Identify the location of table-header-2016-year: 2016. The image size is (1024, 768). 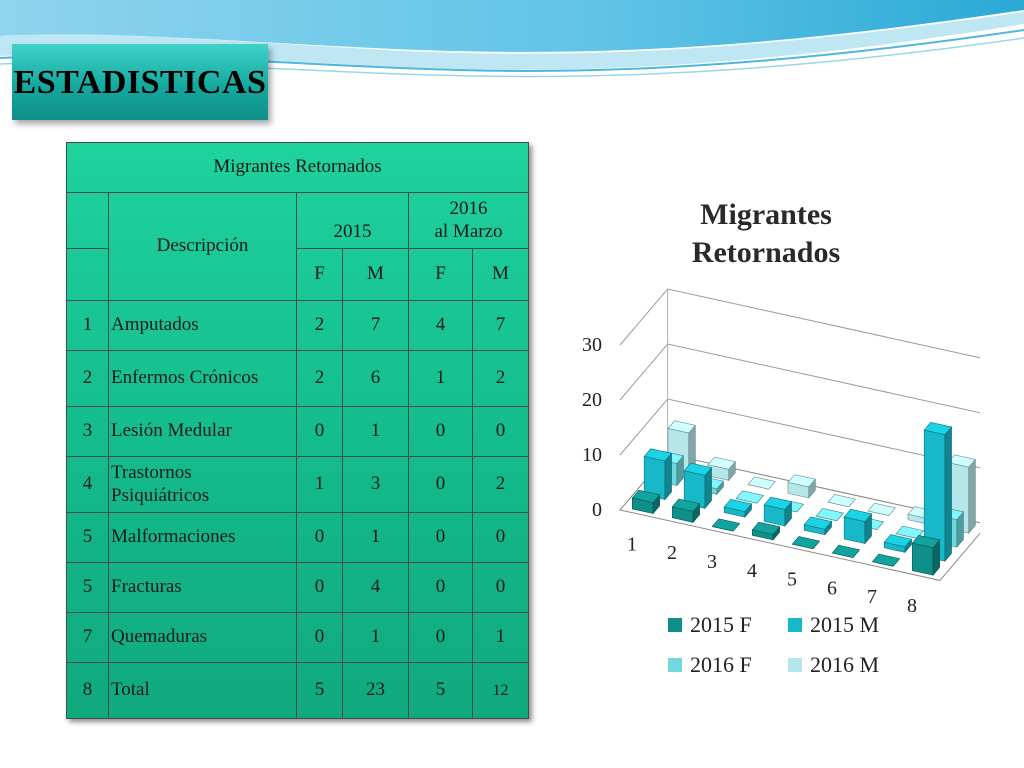
(468, 208).